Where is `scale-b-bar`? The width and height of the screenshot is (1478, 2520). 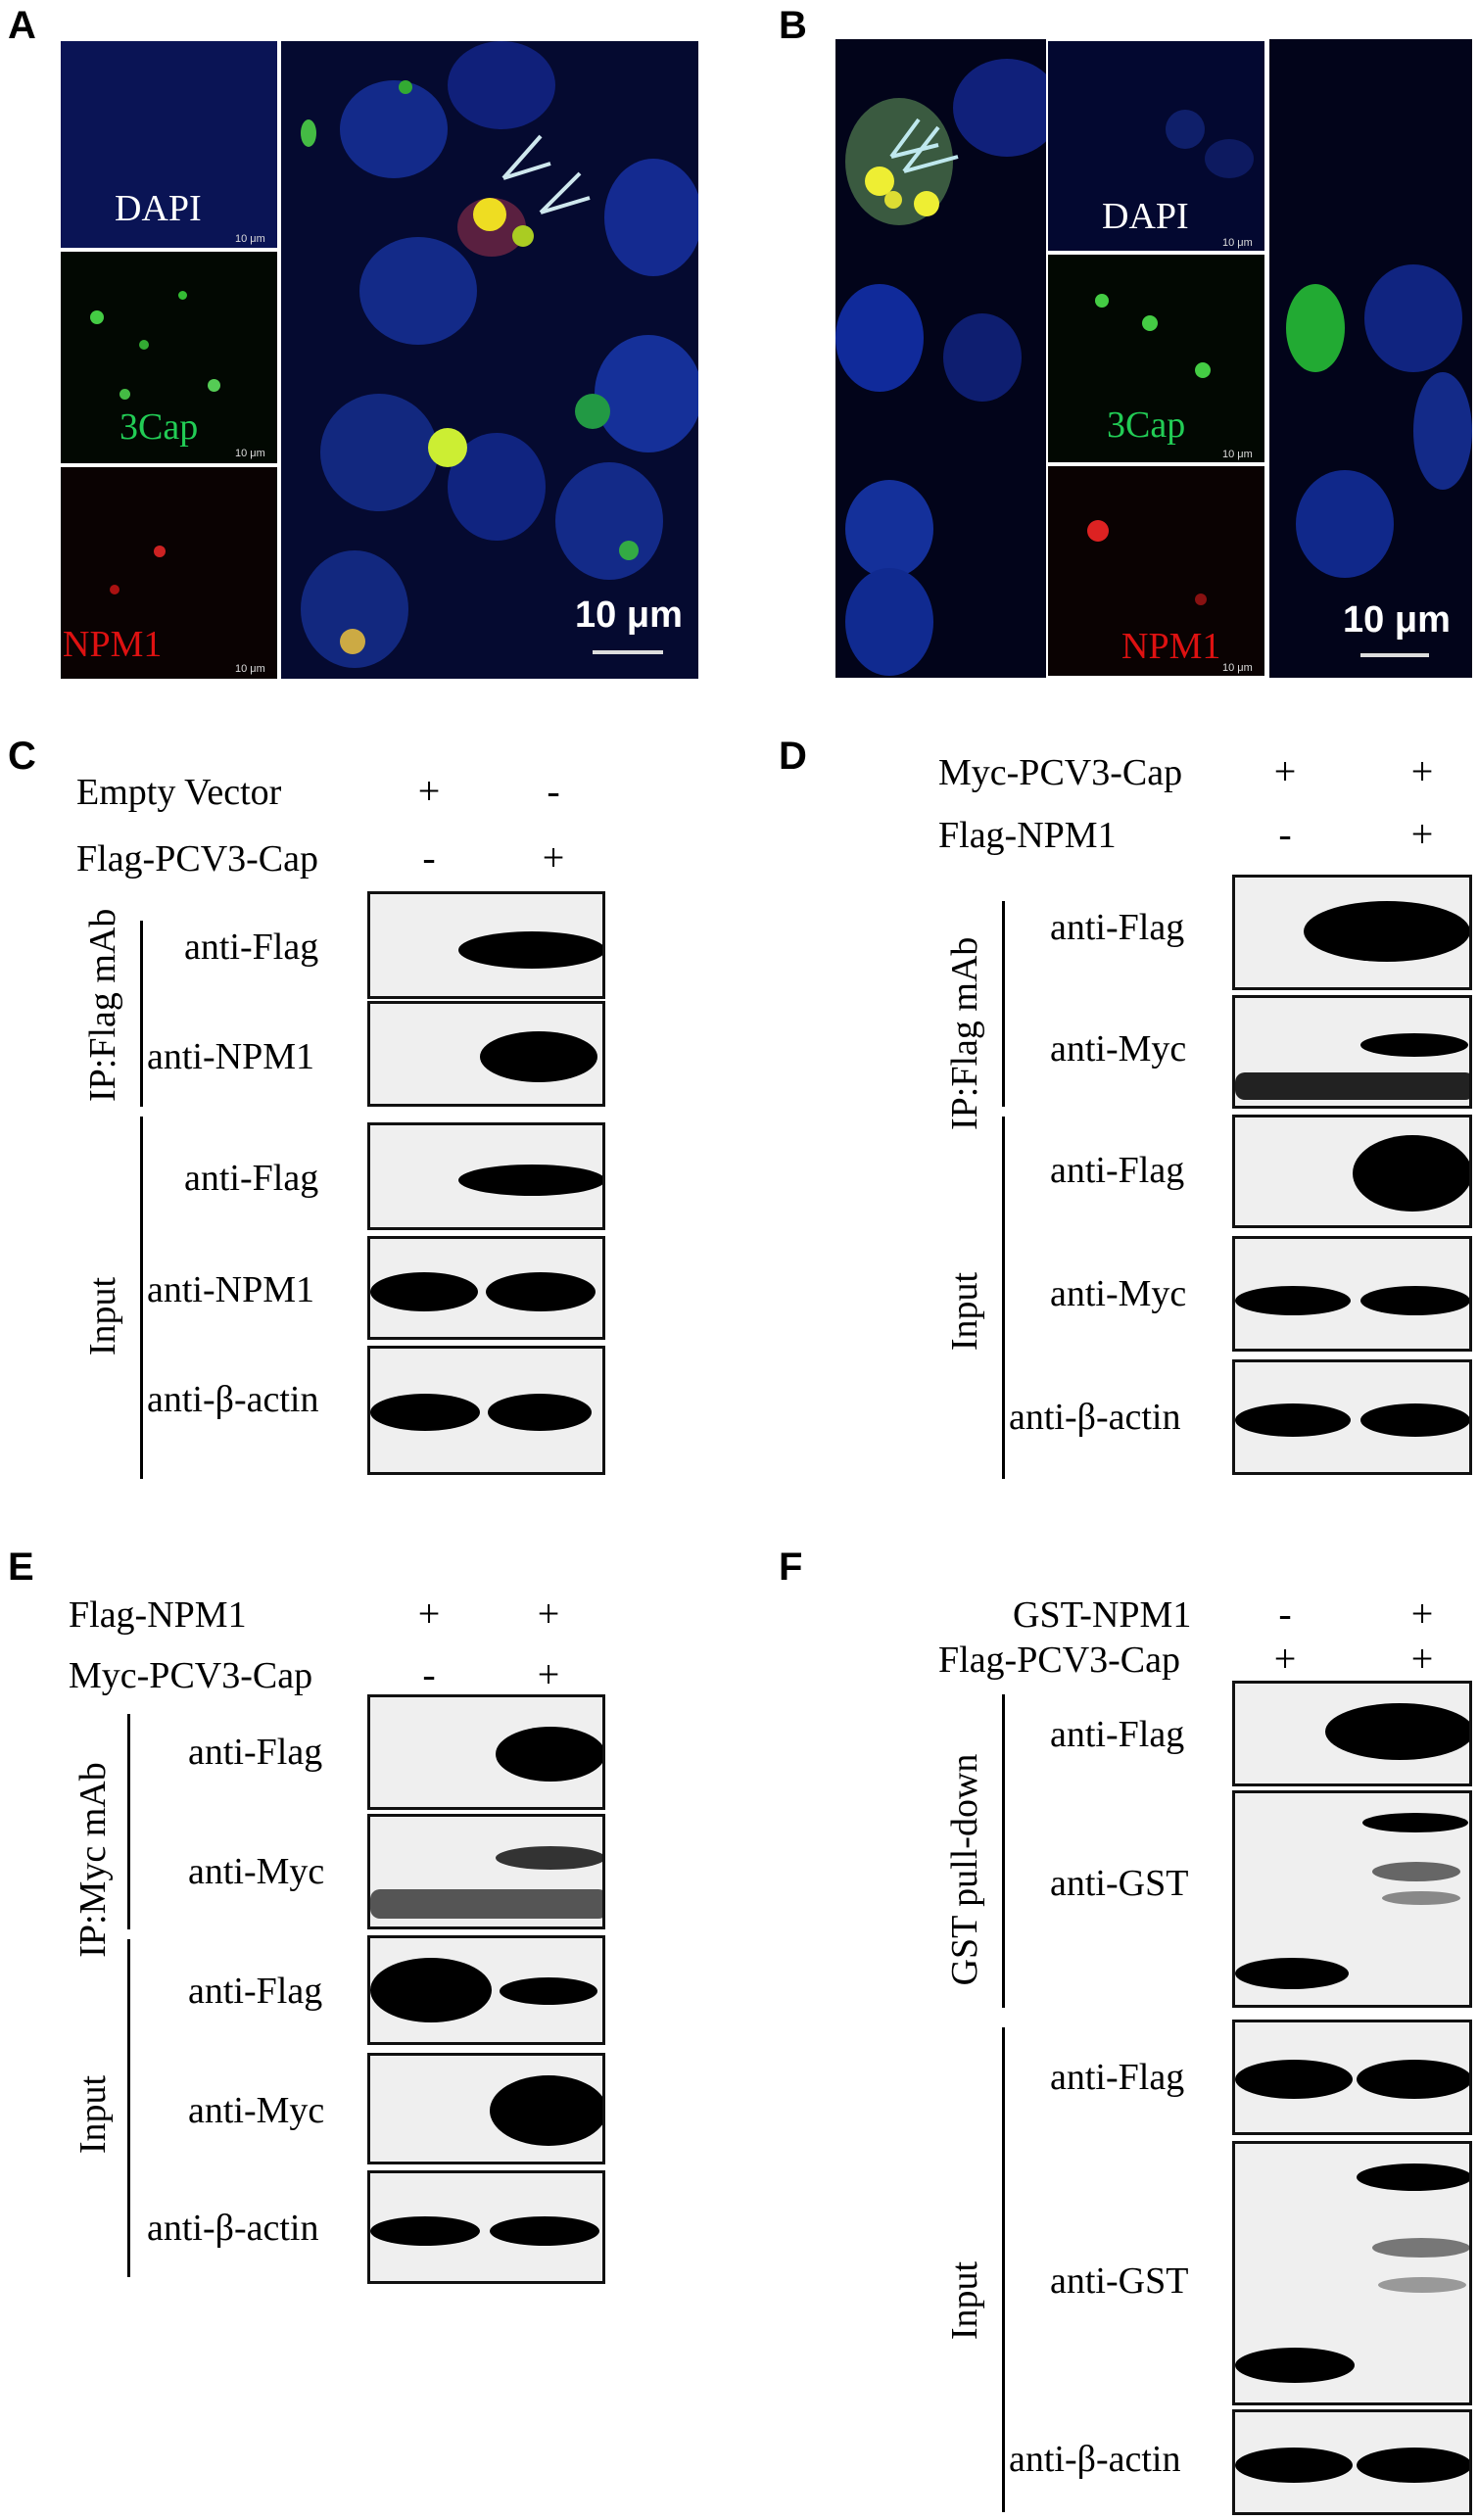 scale-b-bar is located at coordinates (1395, 655).